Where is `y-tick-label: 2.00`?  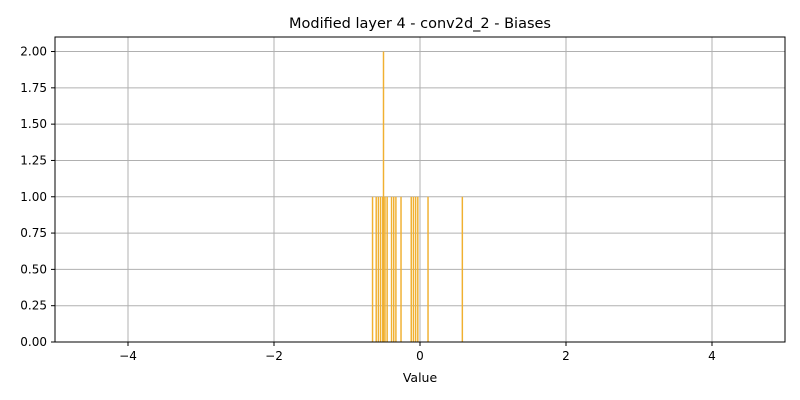
y-tick-label: 2.00 is located at coordinates (33, 52).